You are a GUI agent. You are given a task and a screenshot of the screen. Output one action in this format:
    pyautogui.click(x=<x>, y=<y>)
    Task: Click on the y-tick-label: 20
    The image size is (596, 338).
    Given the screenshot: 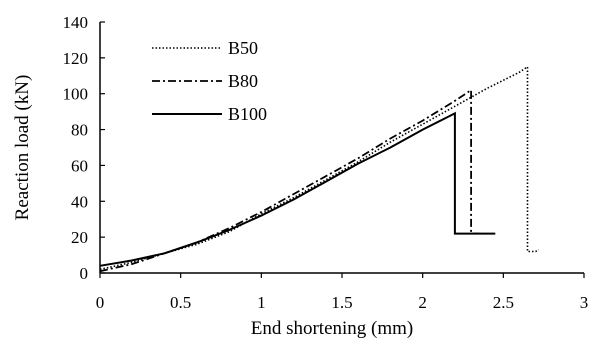 What is the action you would take?
    pyautogui.click(x=79, y=237)
    